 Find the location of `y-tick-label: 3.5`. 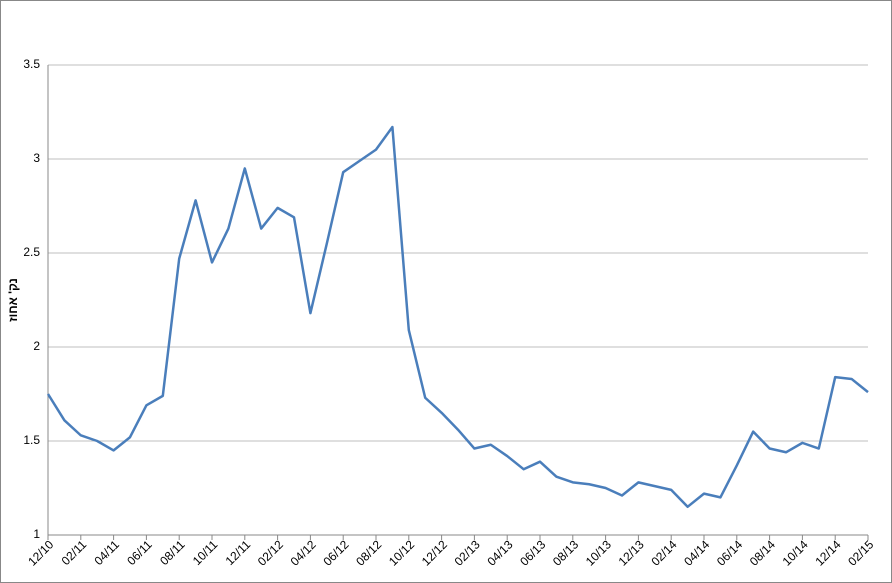

y-tick-label: 3.5 is located at coordinates (31, 64).